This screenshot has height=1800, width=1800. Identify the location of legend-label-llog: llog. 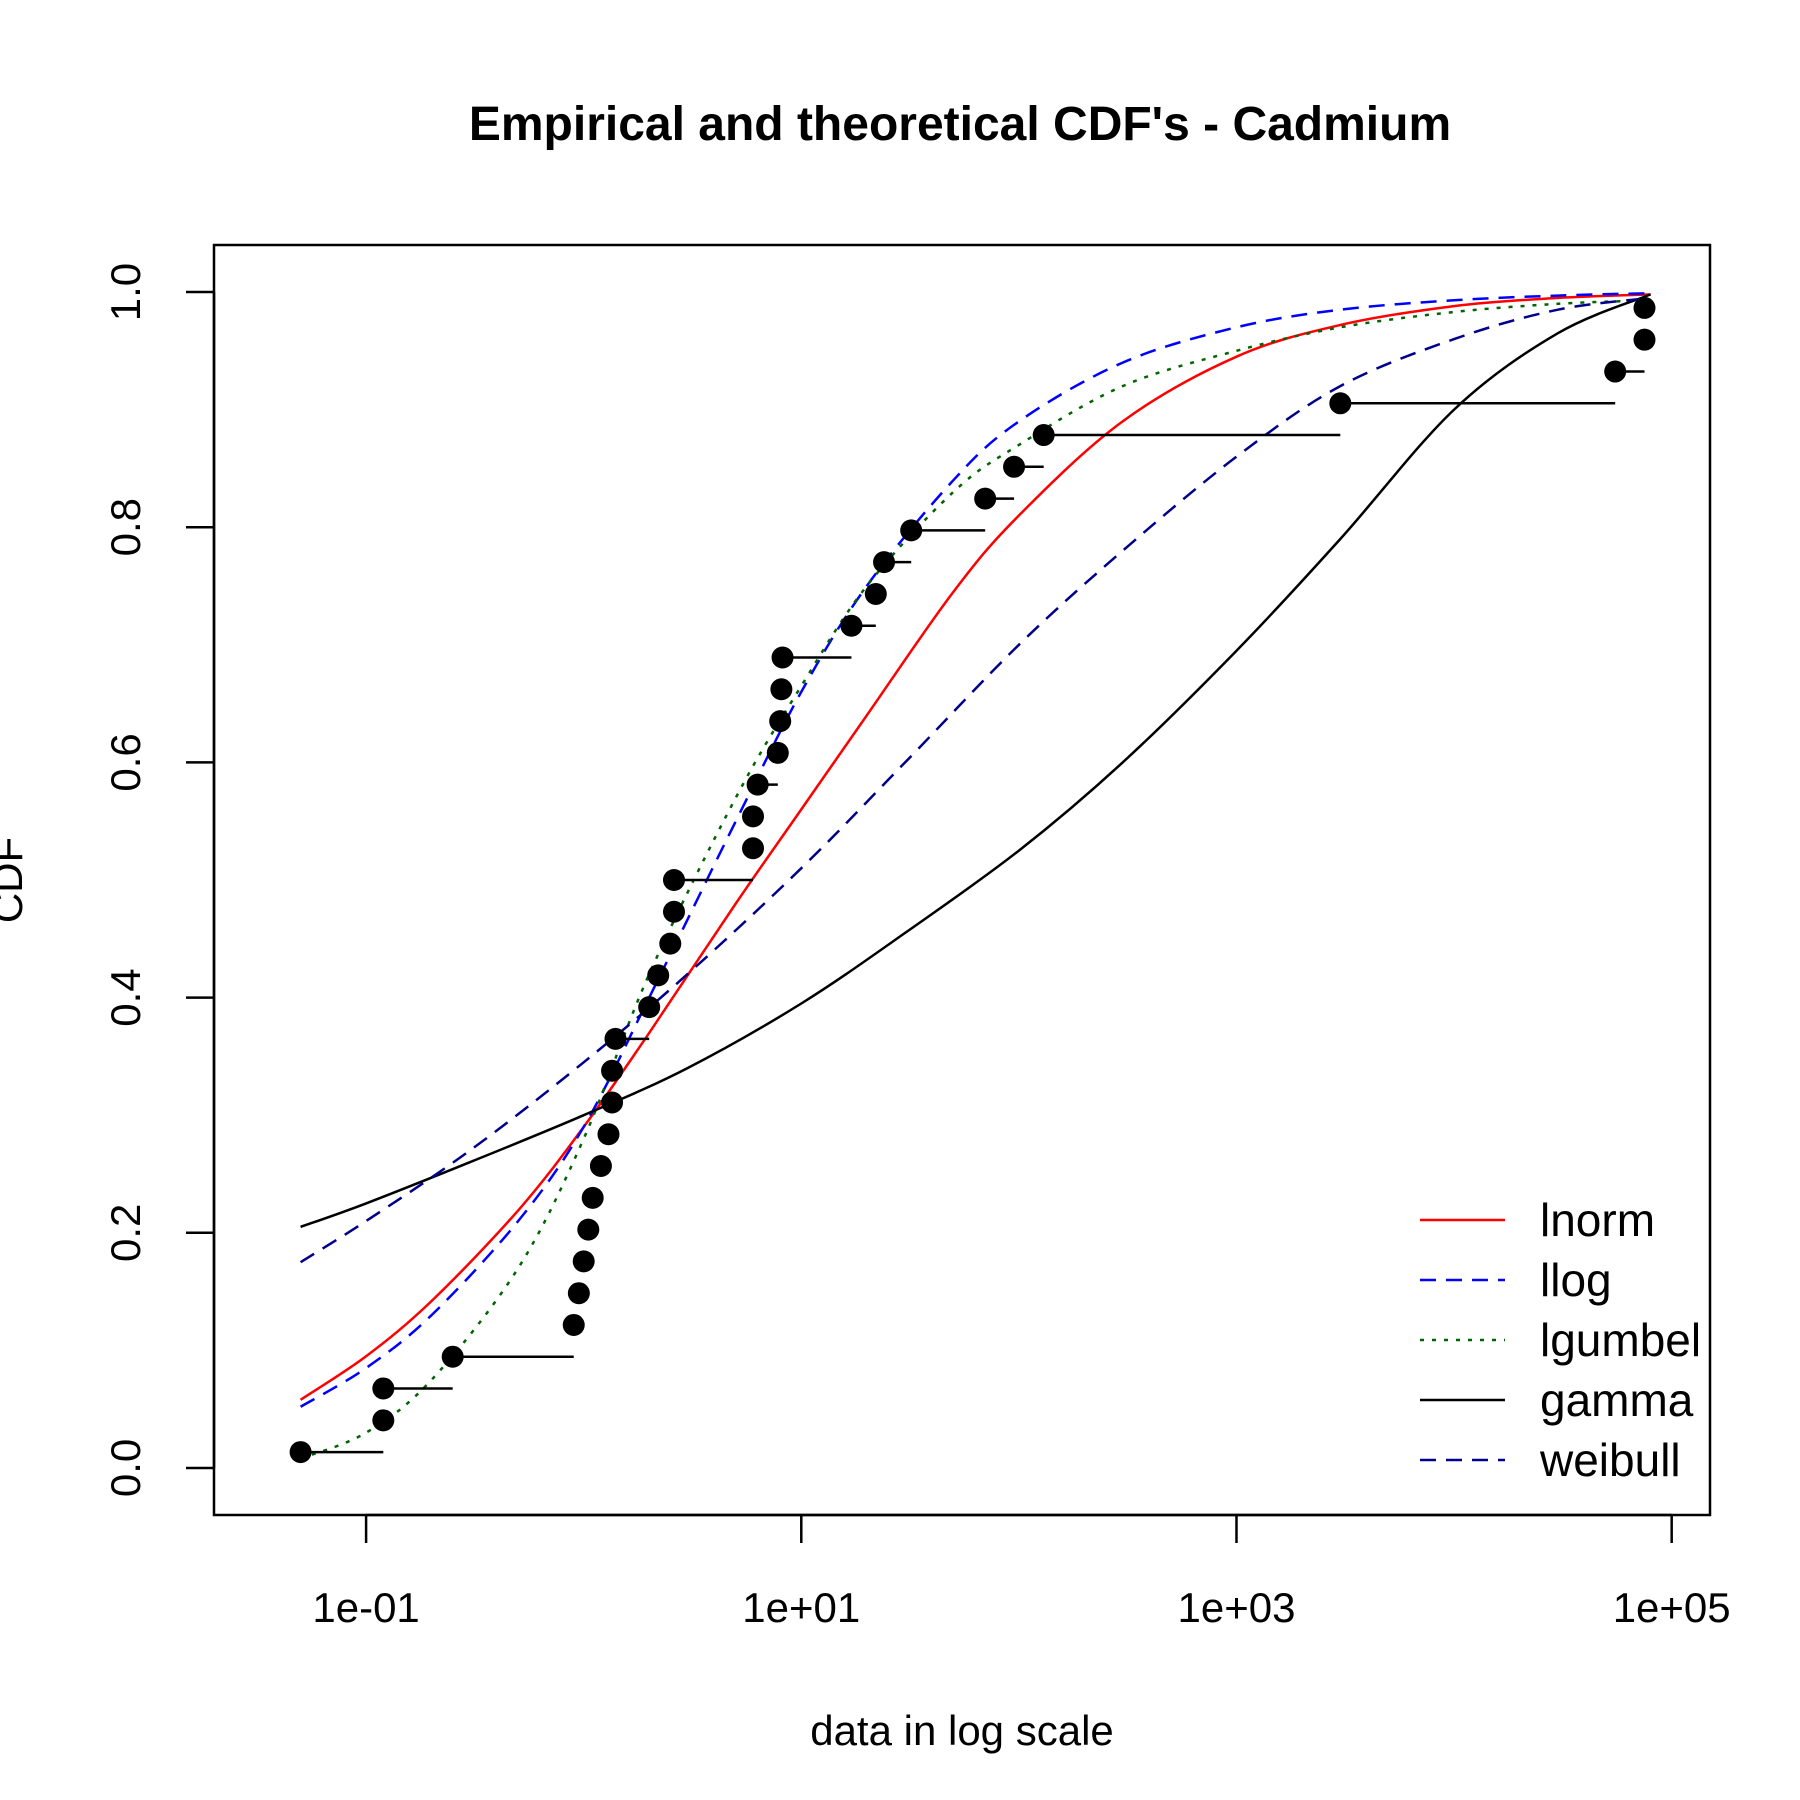
(1576, 1280).